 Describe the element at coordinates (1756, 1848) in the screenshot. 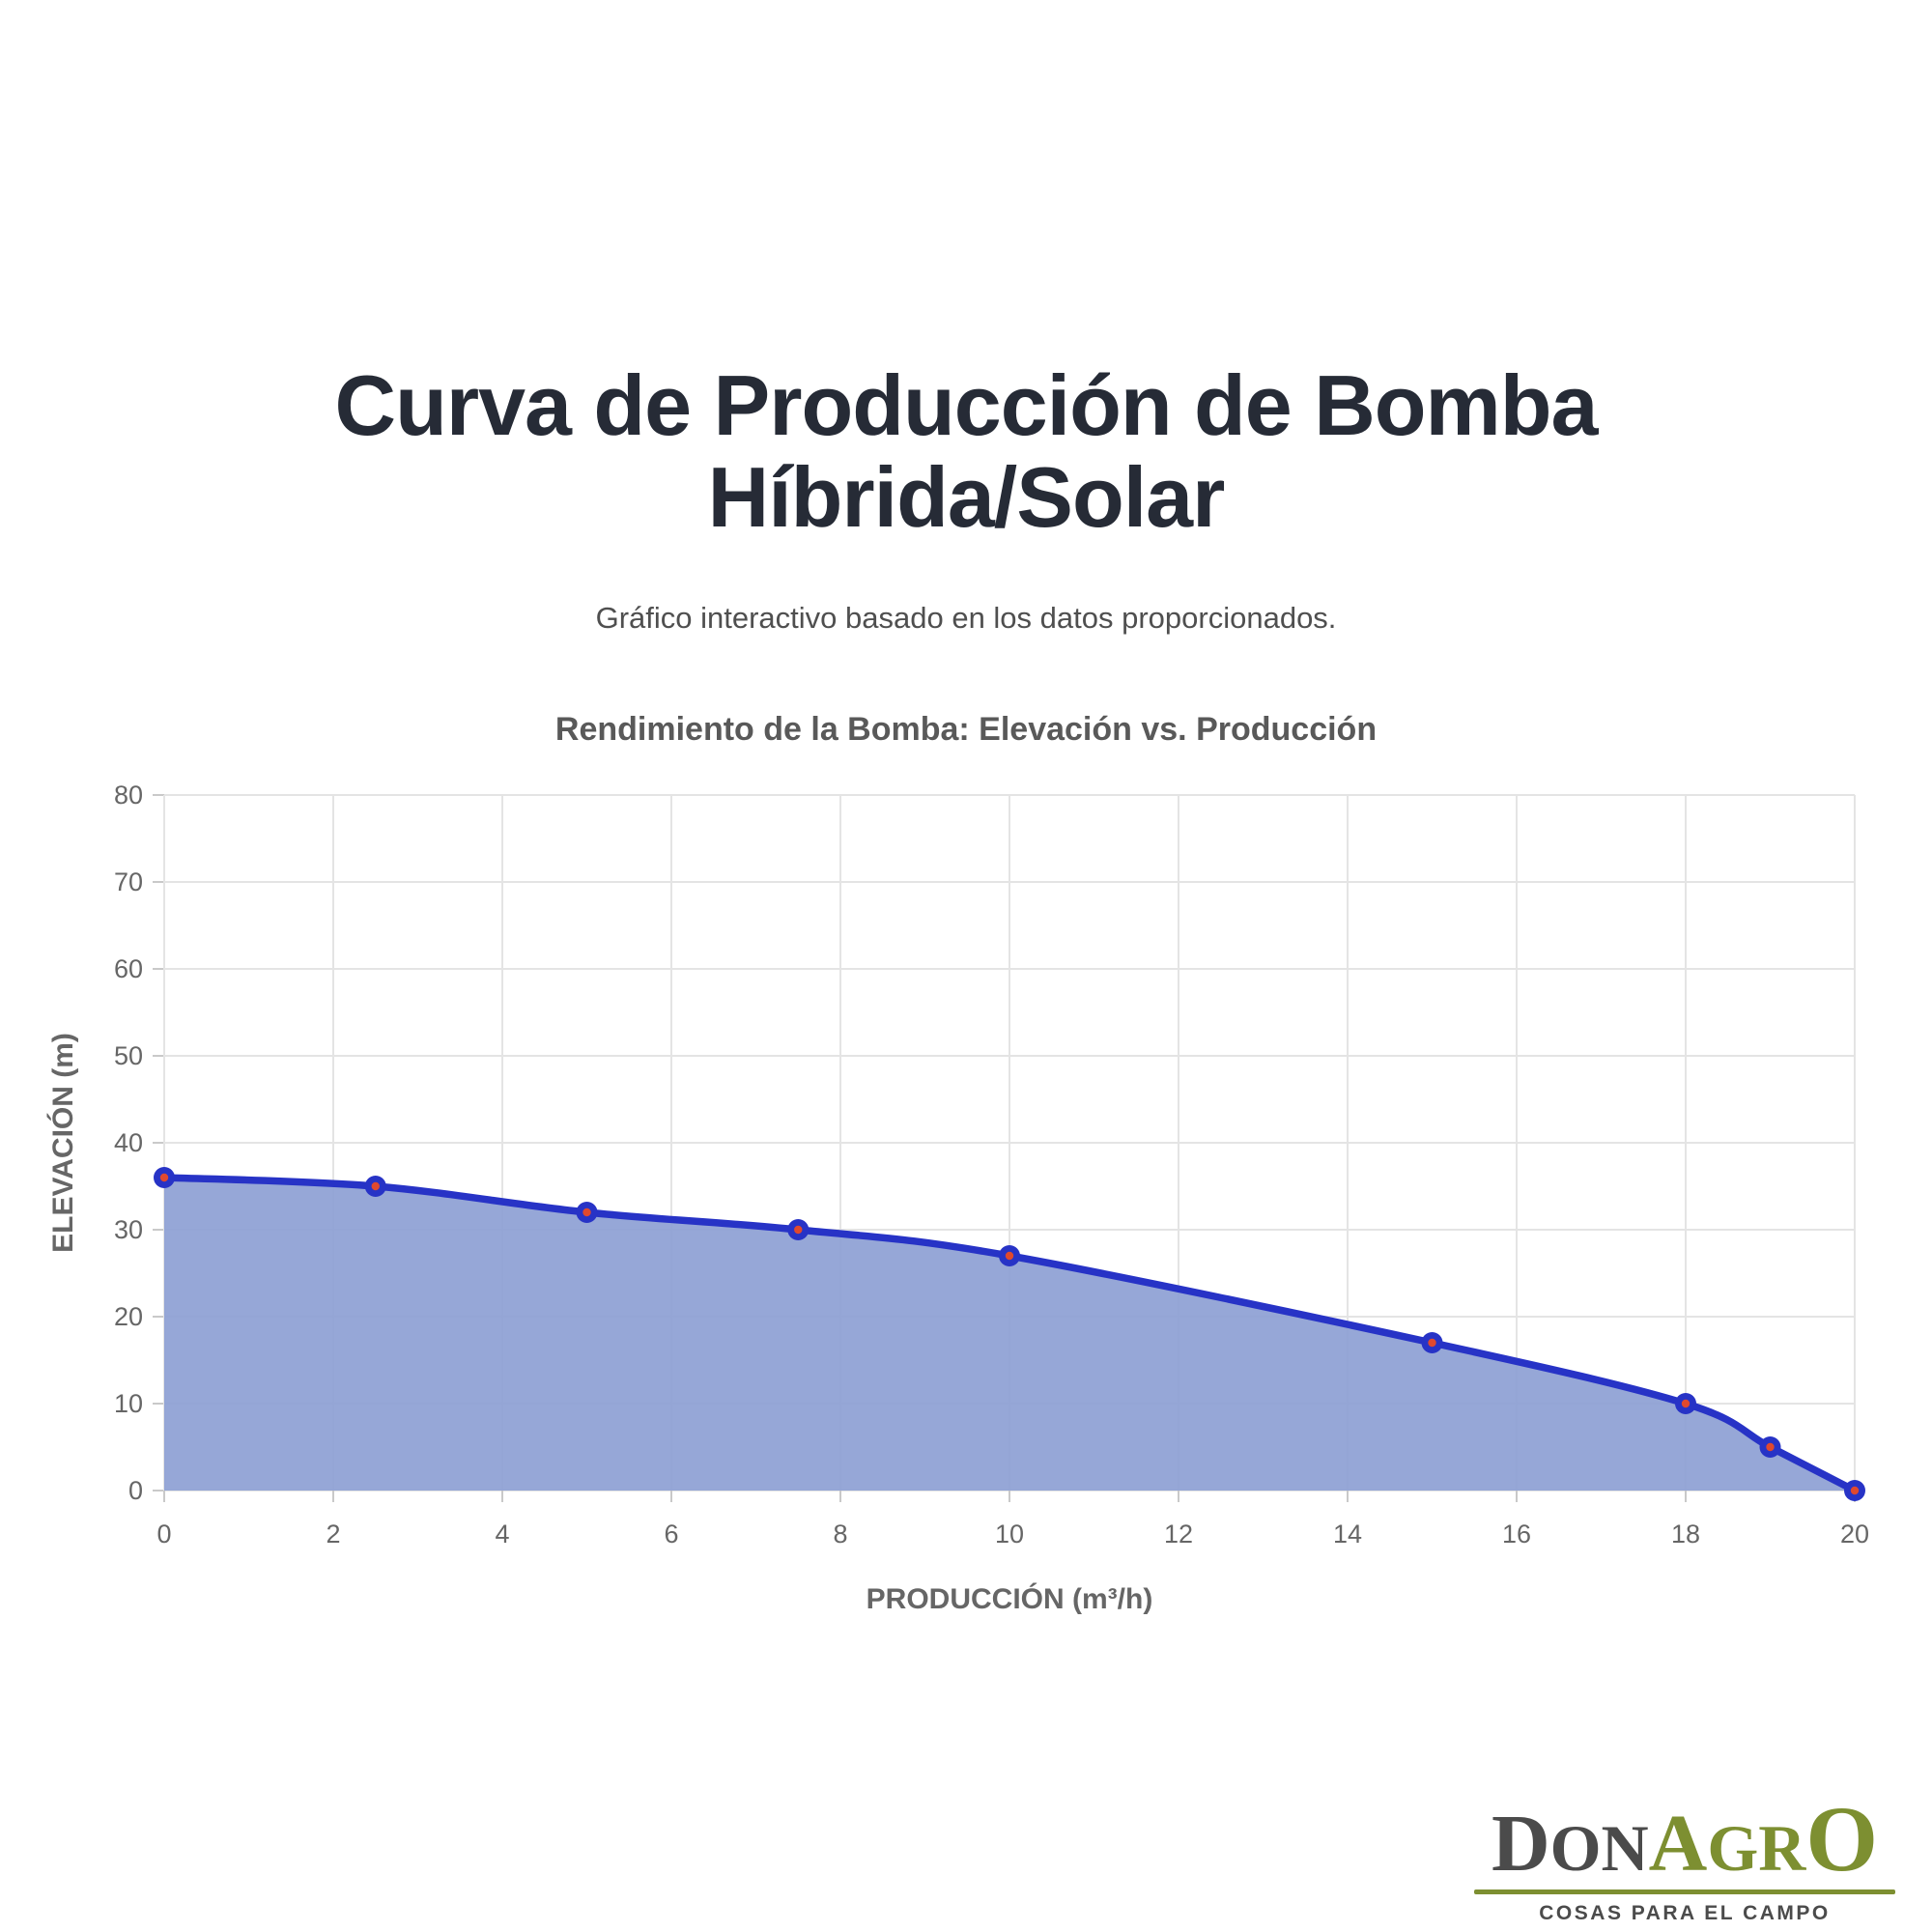

I see `logo-letter-group: GR` at that location.